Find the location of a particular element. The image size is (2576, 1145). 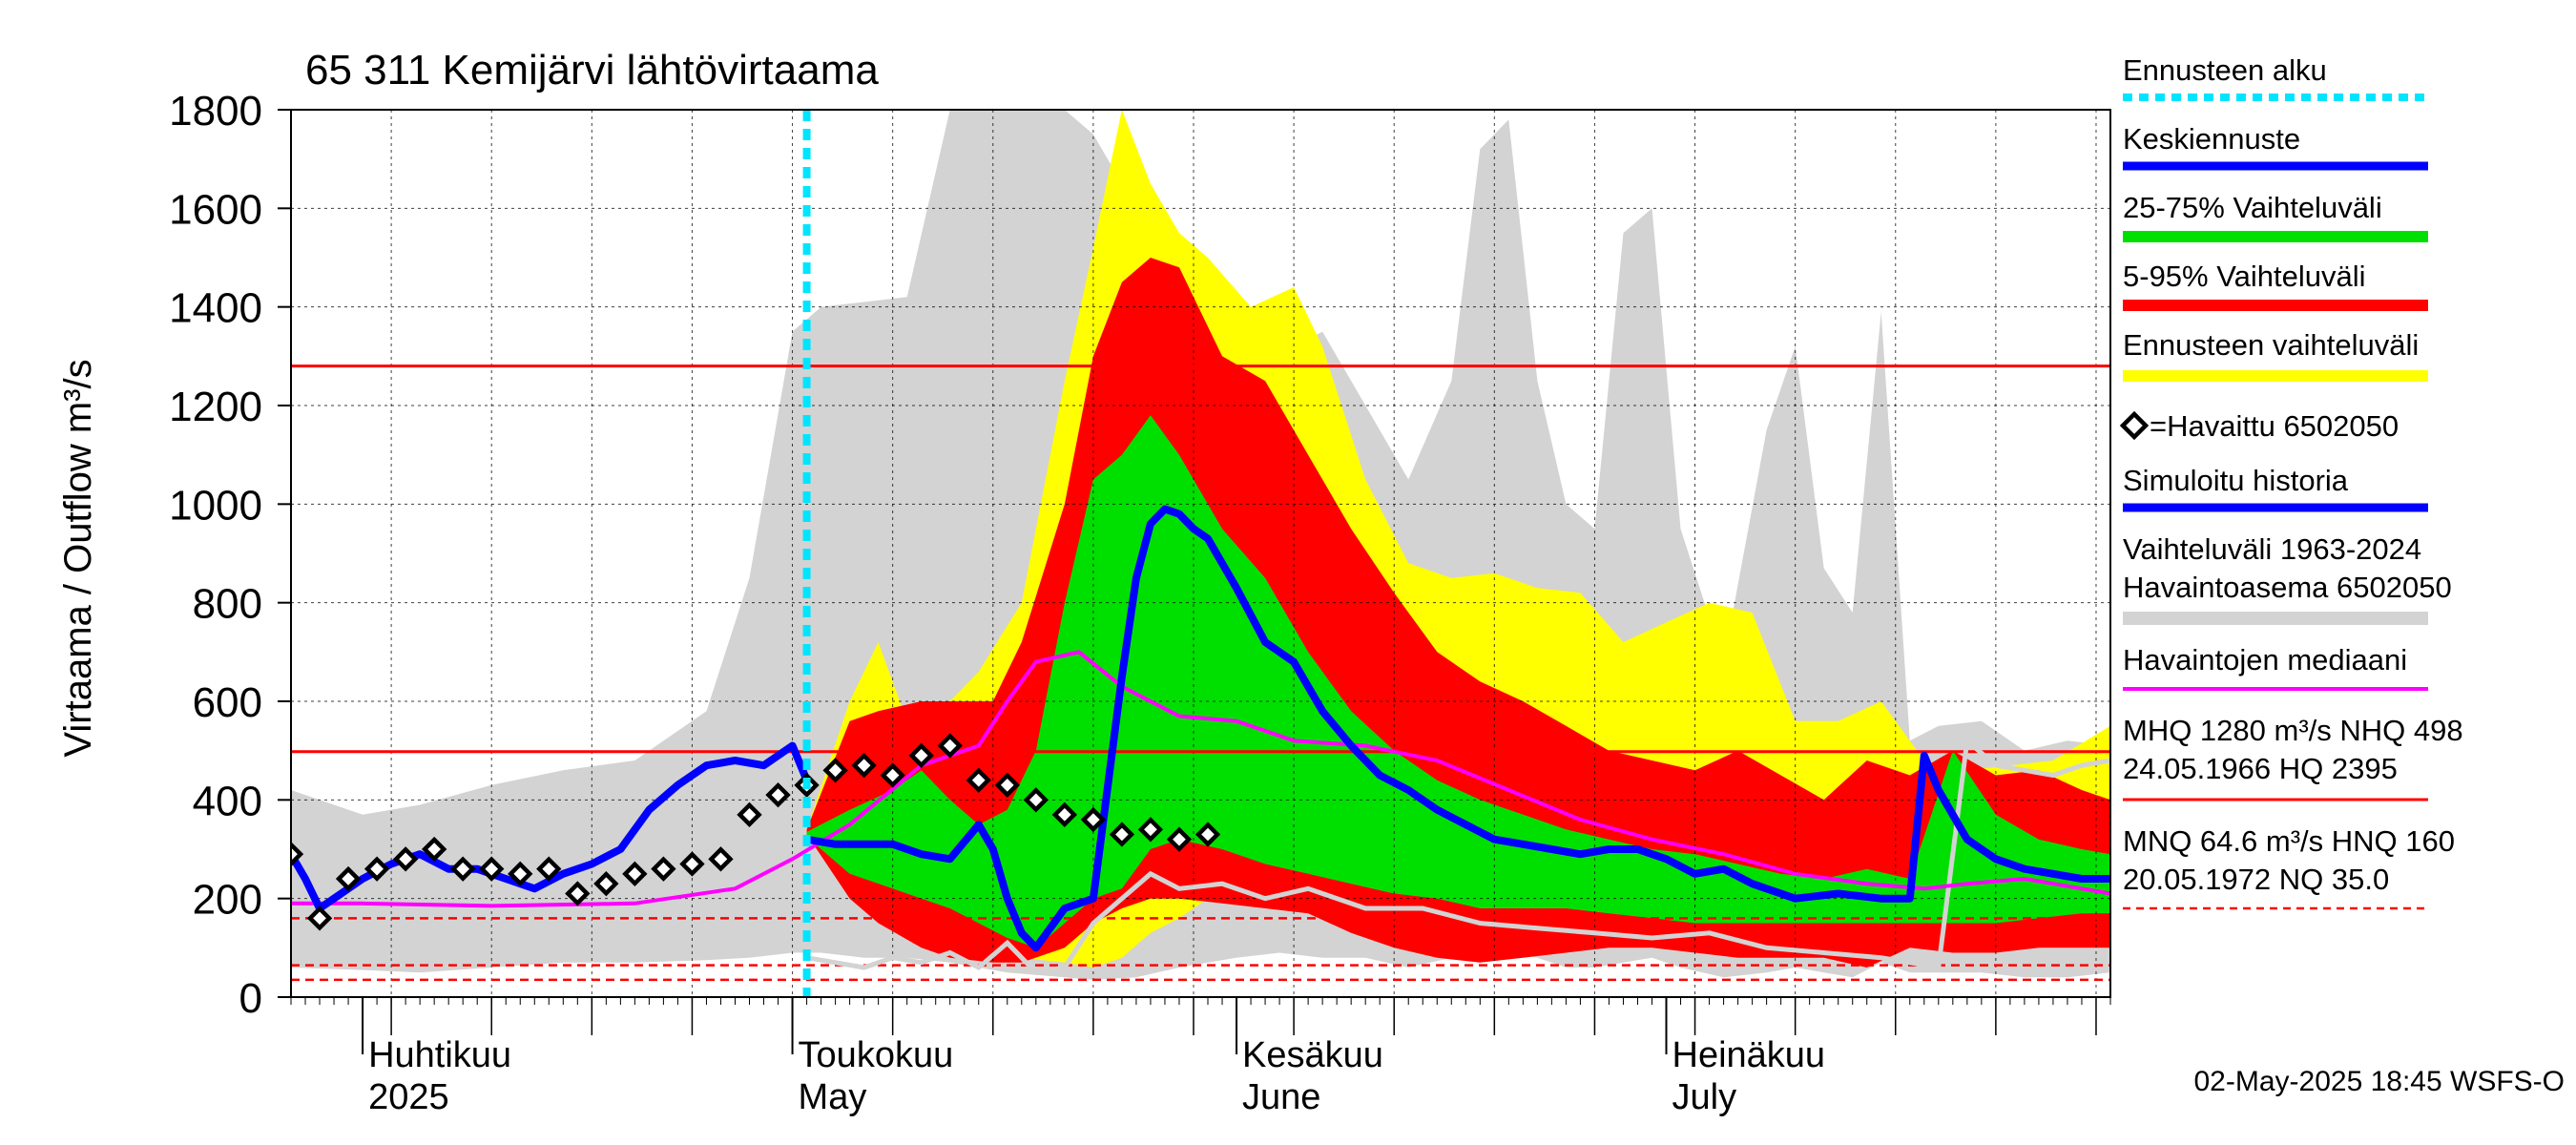

y-tick-label: 400 is located at coordinates (227, 801).